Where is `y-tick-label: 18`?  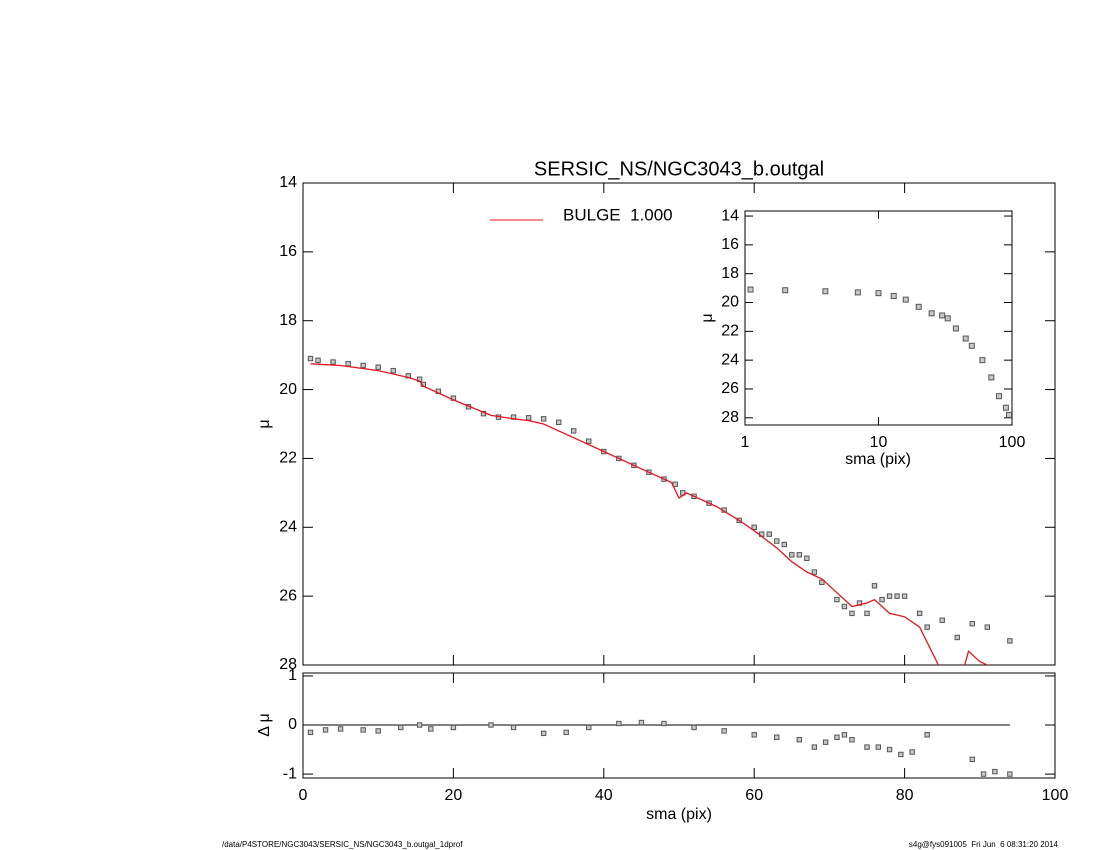
y-tick-label: 18 is located at coordinates (288, 320).